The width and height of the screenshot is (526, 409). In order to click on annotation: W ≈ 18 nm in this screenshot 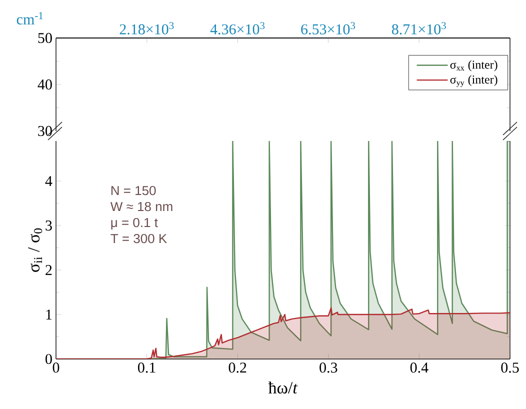, I will do `click(141, 207)`.